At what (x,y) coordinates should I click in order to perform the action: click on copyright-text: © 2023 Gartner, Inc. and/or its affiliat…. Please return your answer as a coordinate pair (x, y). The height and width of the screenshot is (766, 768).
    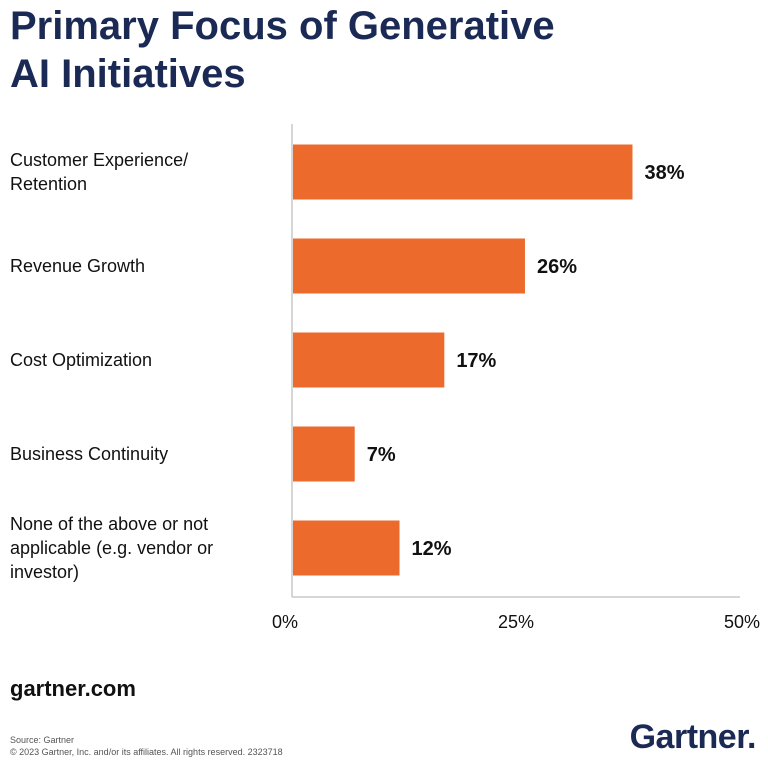
    Looking at the image, I should click on (146, 752).